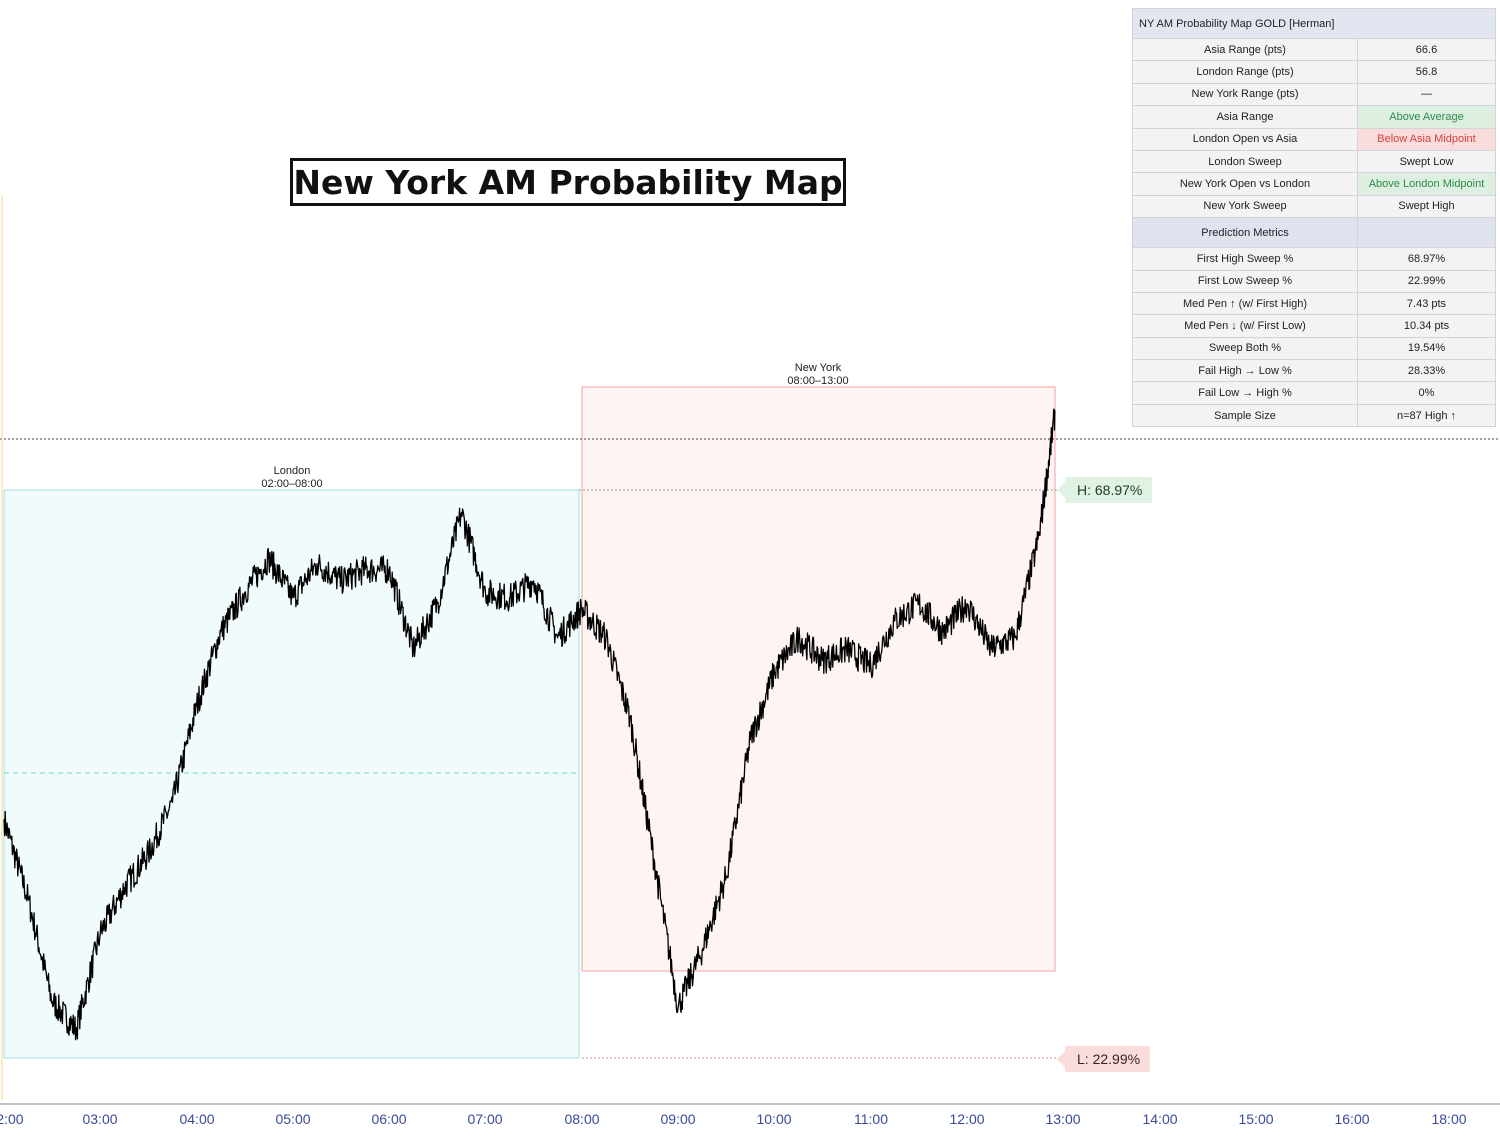  I want to click on table-row: London Open vs Asia Below Asia Midpoint, so click(1314, 139).